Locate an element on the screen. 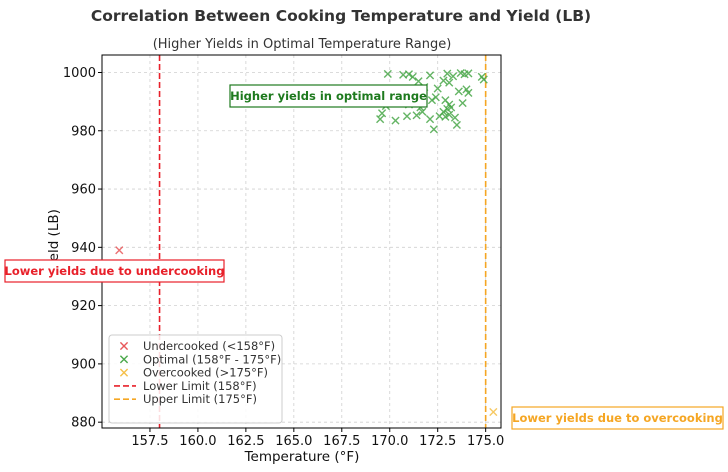 Image resolution: width=728 pixels, height=472 pixels. annotation-text: Lower yields due to overcooking is located at coordinates (617, 418).